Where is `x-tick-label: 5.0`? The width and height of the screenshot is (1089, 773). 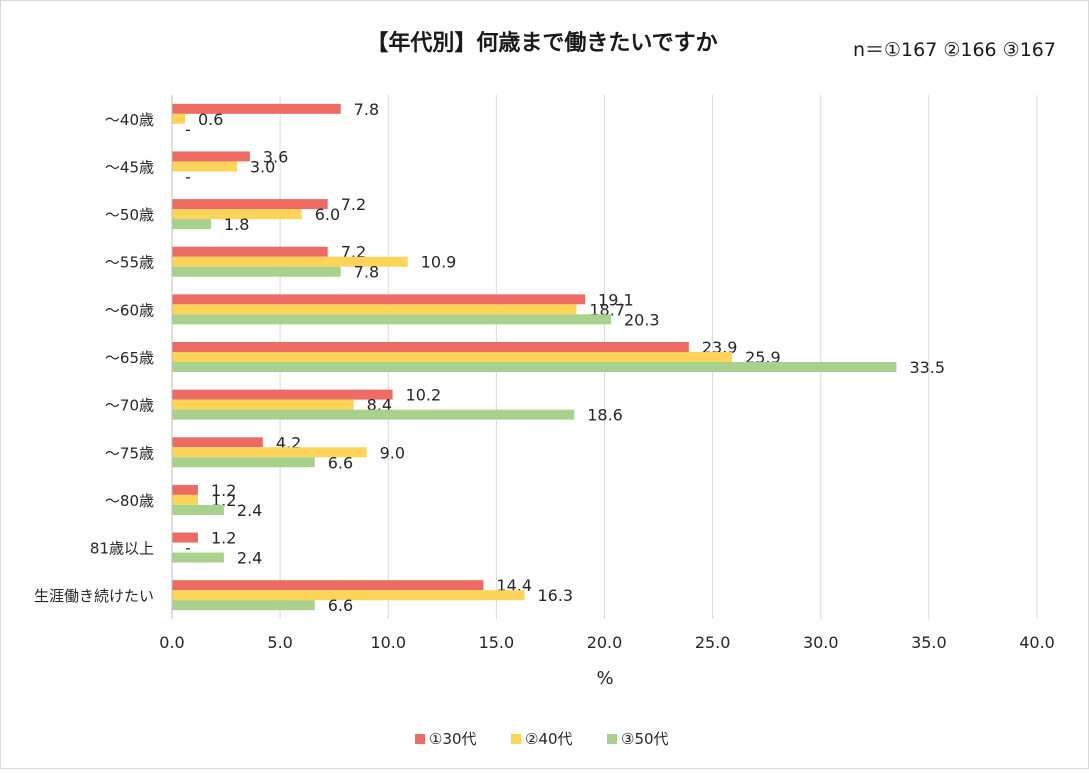
x-tick-label: 5.0 is located at coordinates (279, 642).